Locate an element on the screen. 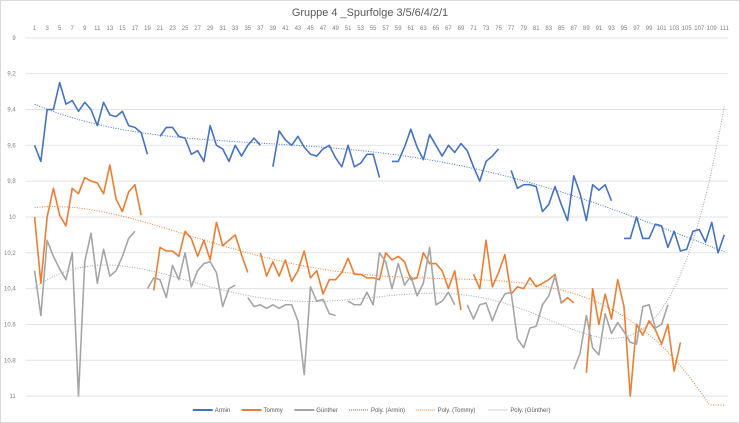 This screenshot has height=423, width=740. x-tick-label: 7 is located at coordinates (73, 29).